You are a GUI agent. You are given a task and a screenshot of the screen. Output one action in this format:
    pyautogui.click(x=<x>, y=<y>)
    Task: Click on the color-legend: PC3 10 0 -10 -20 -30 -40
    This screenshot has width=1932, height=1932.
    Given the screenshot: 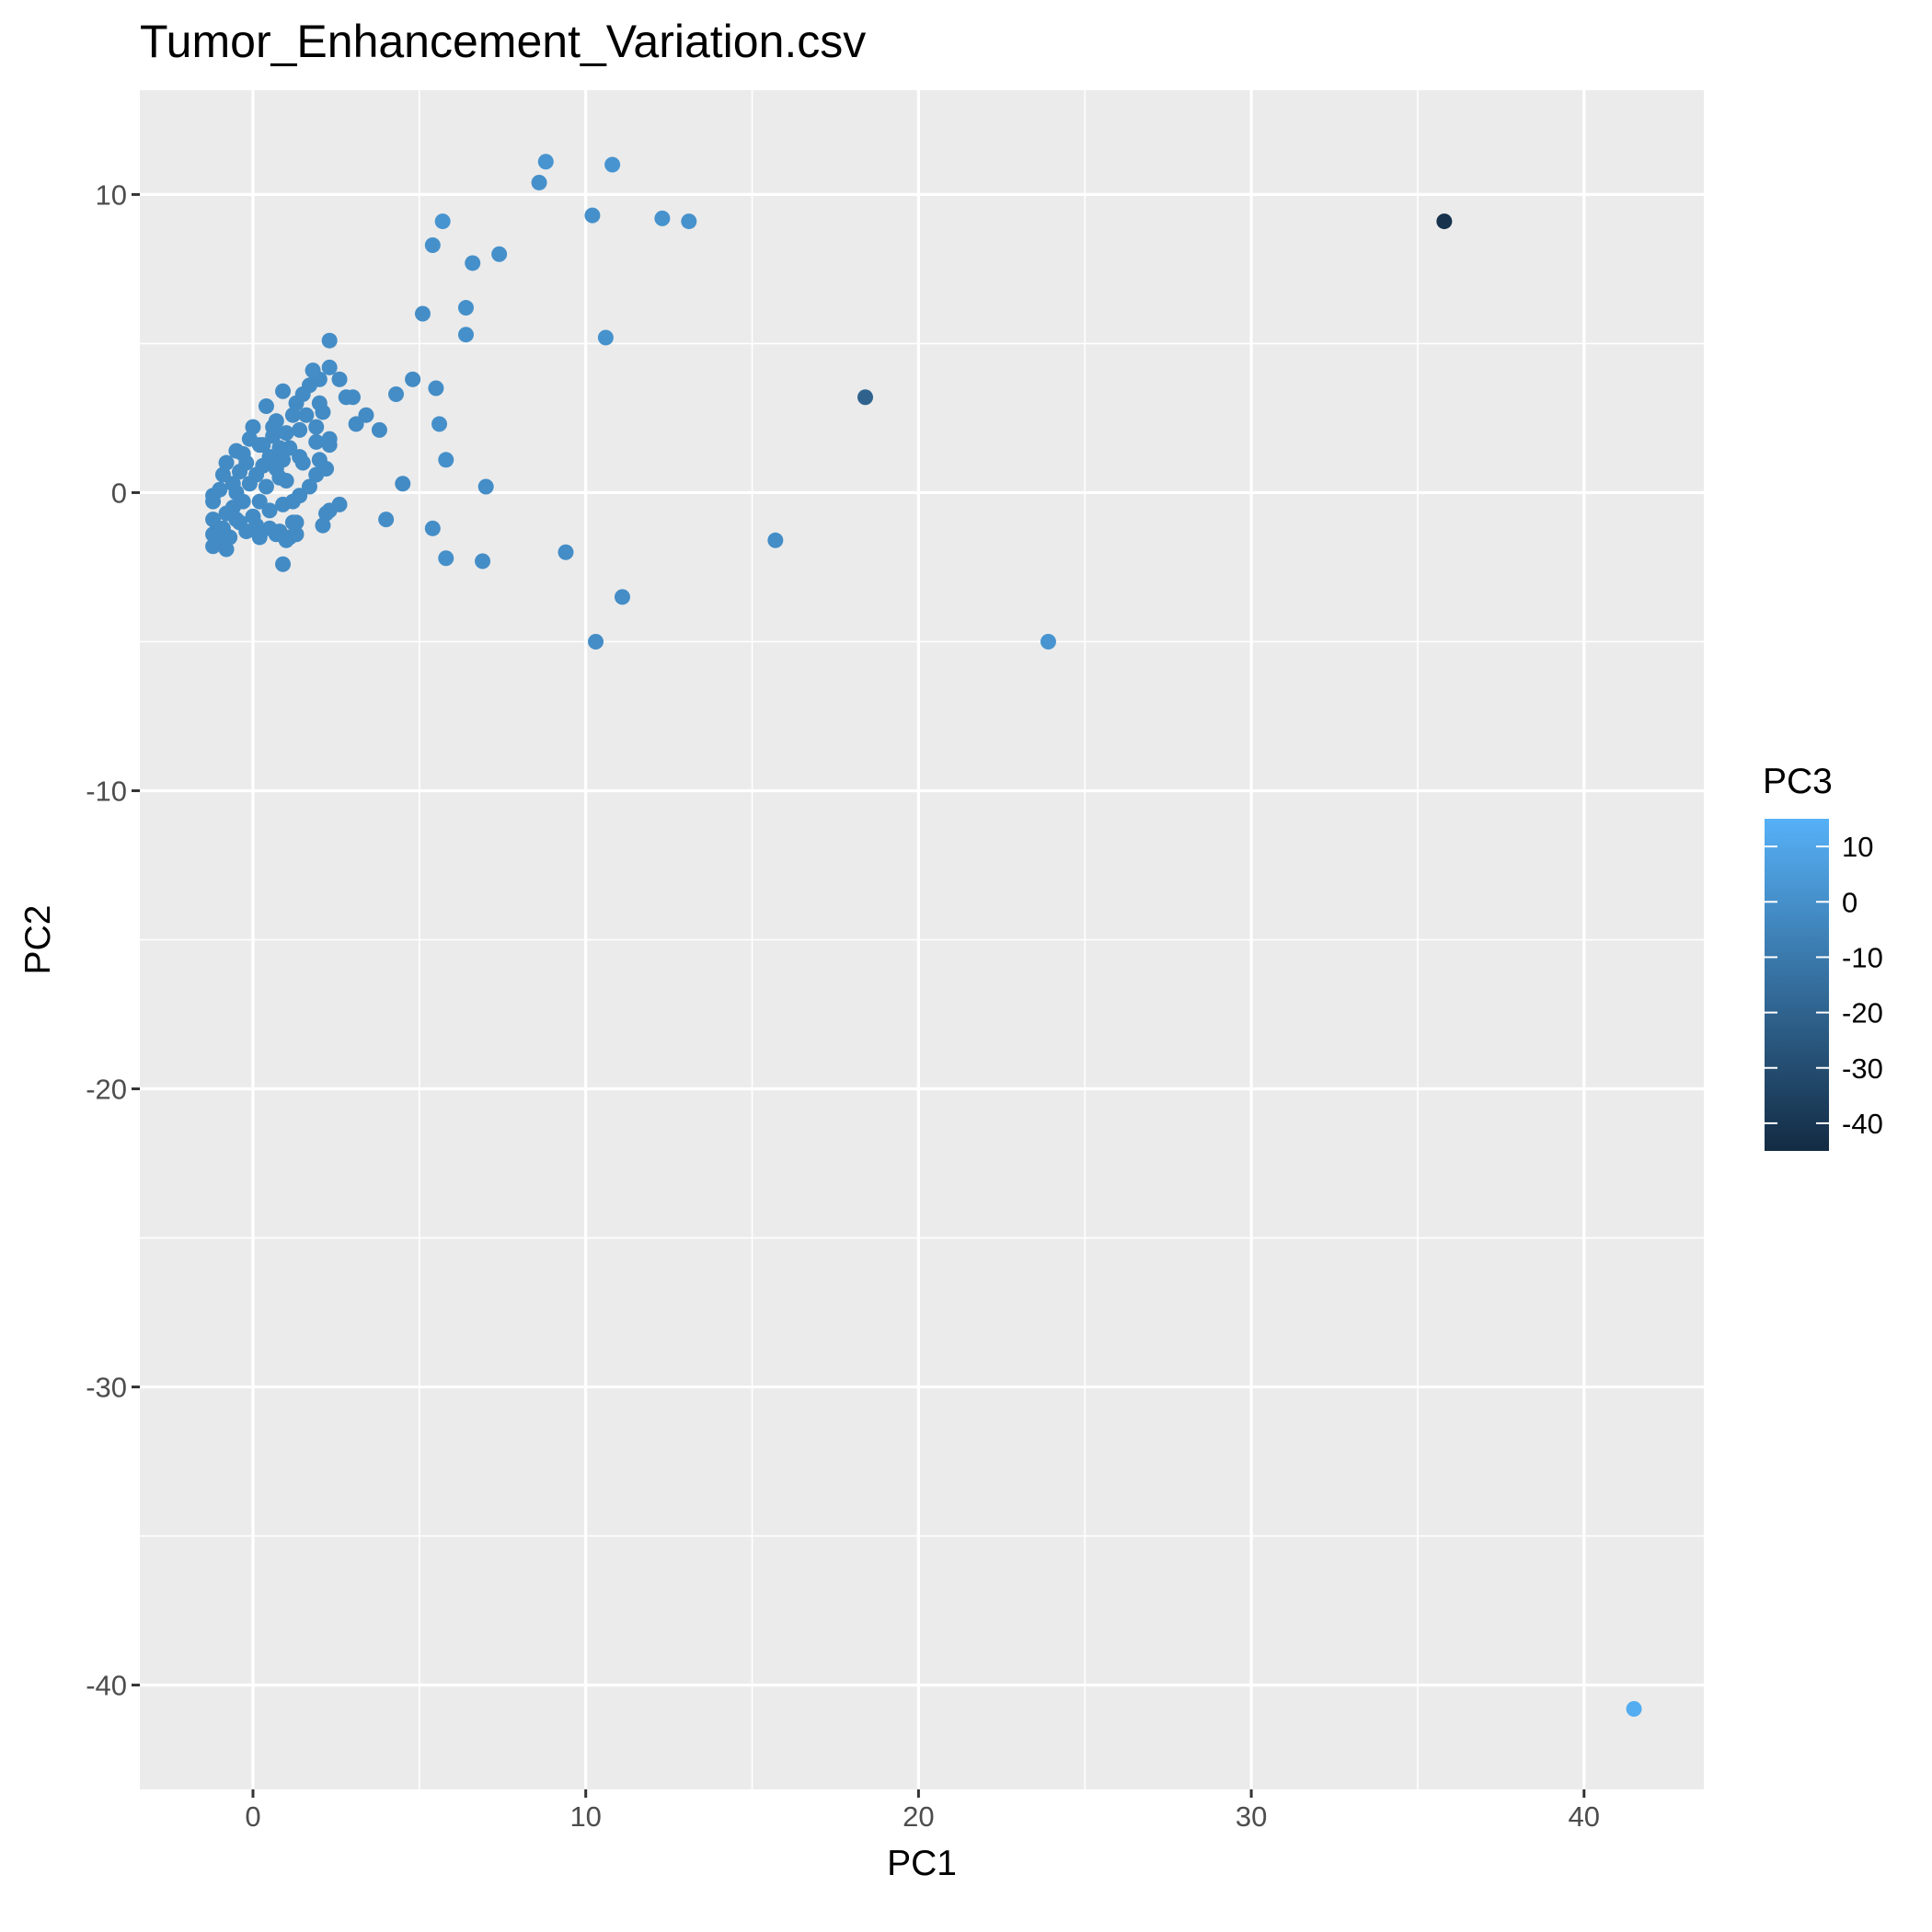 What is the action you would take?
    pyautogui.click(x=1823, y=956)
    